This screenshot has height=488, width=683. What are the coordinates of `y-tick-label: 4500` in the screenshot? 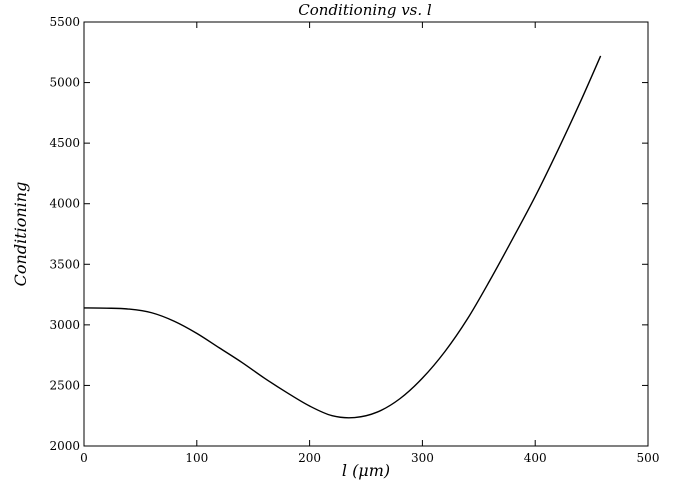 It's located at (64, 143).